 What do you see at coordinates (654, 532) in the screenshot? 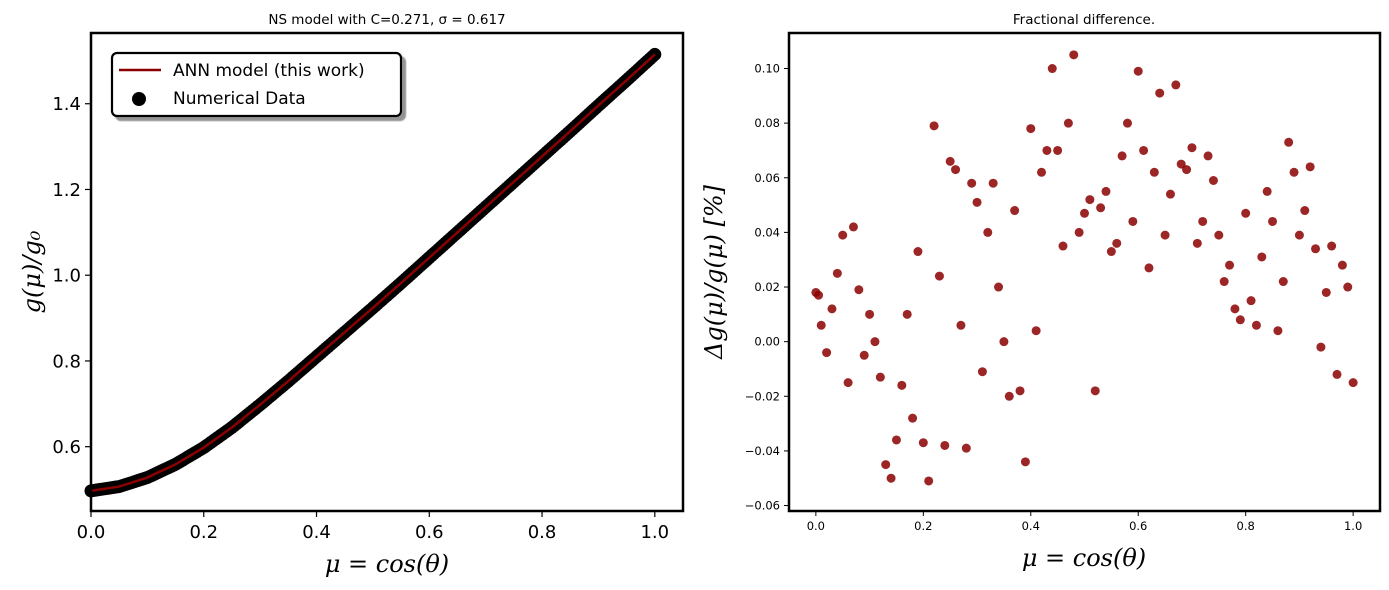
I see `left-x-tick-label: 1.0` at bounding box center [654, 532].